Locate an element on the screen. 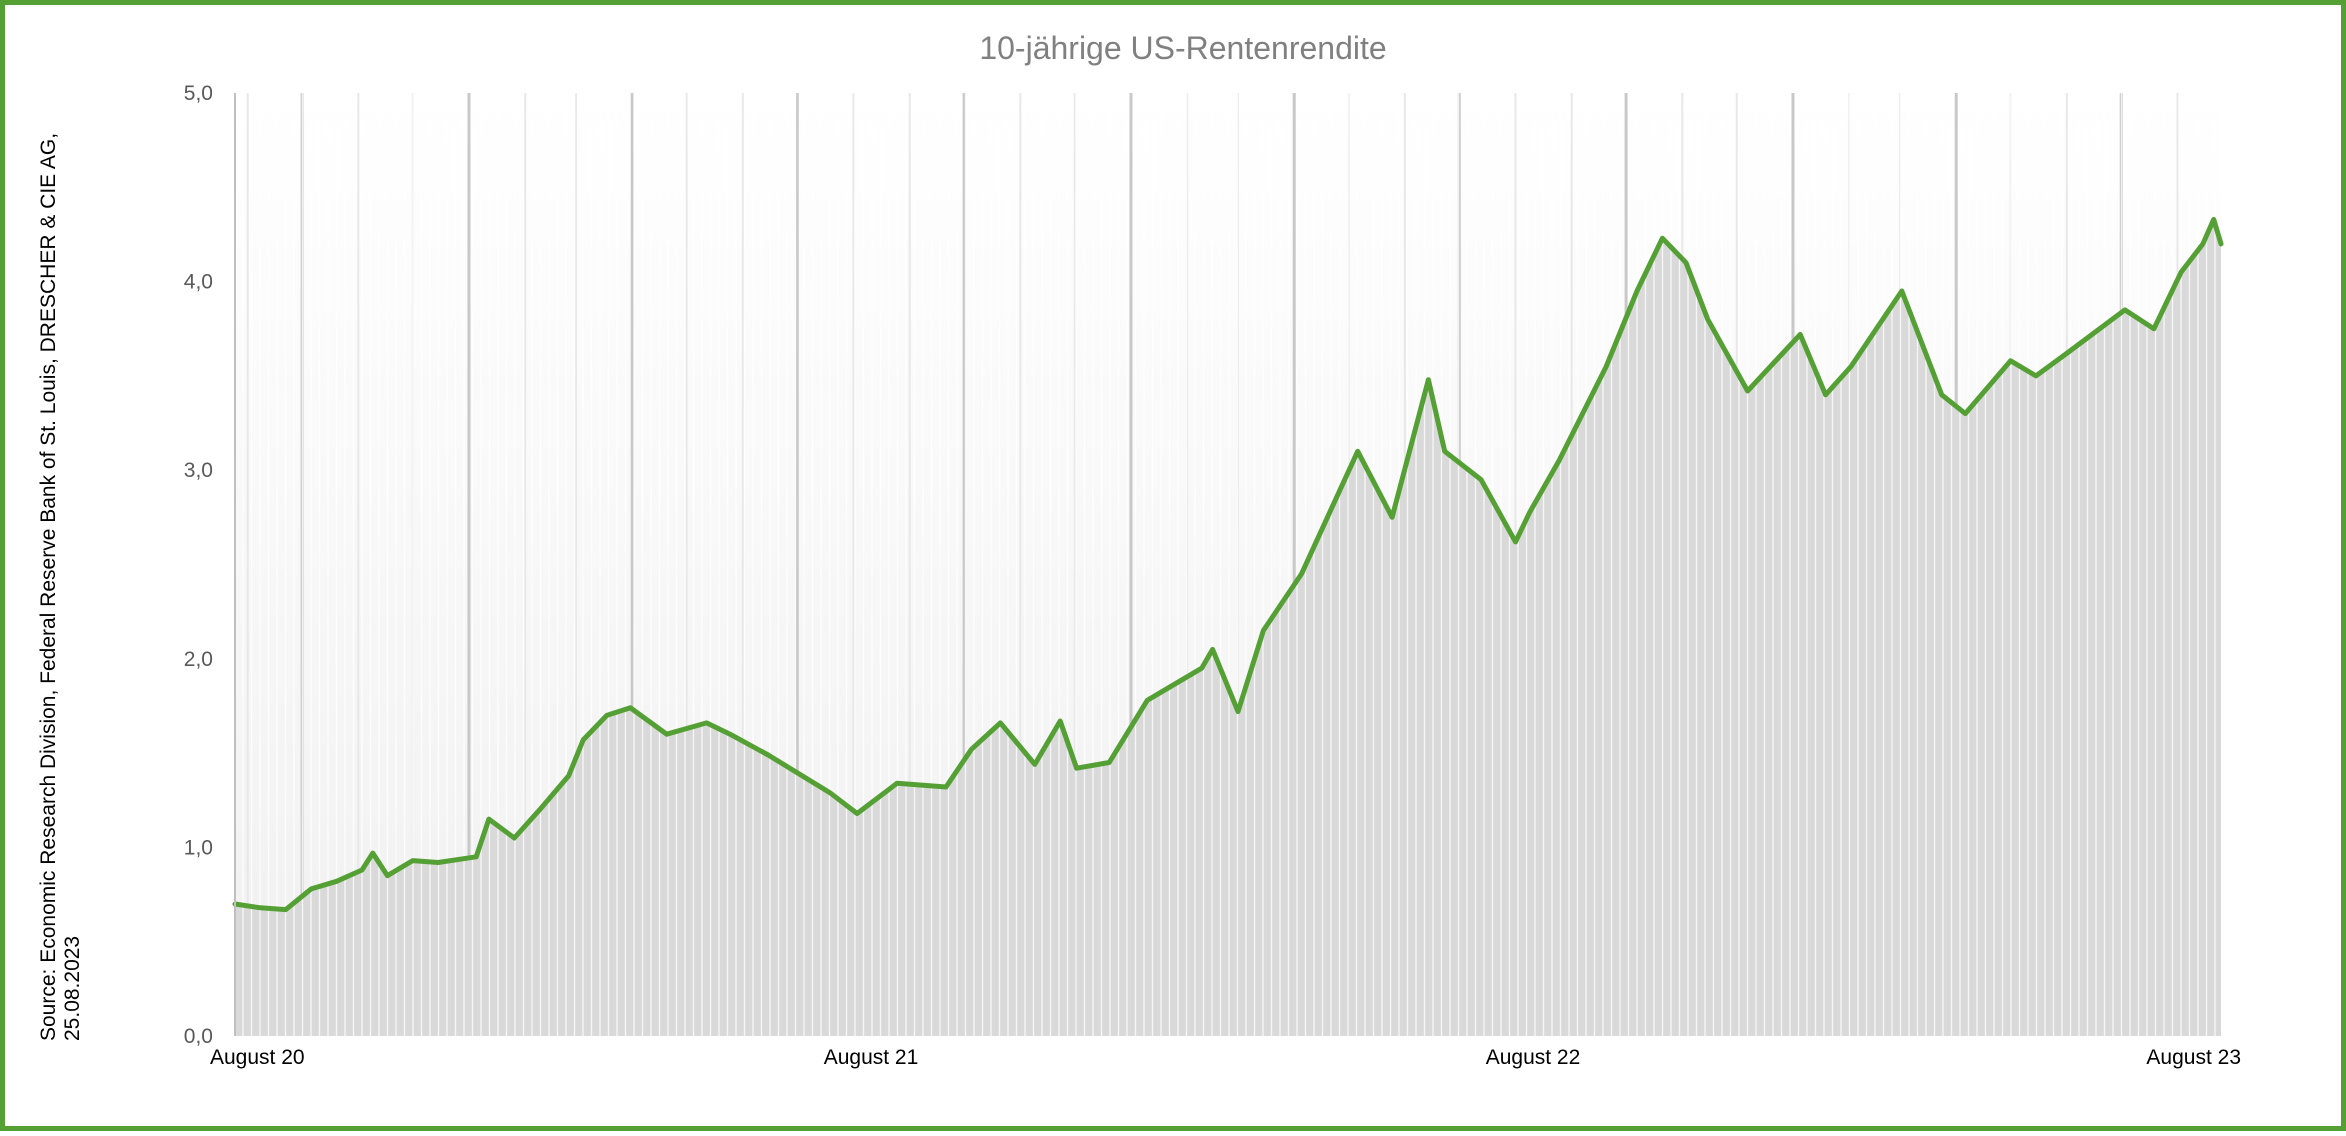  chart-title: 10-jährige US-Rentenrendite is located at coordinates (1182, 48).